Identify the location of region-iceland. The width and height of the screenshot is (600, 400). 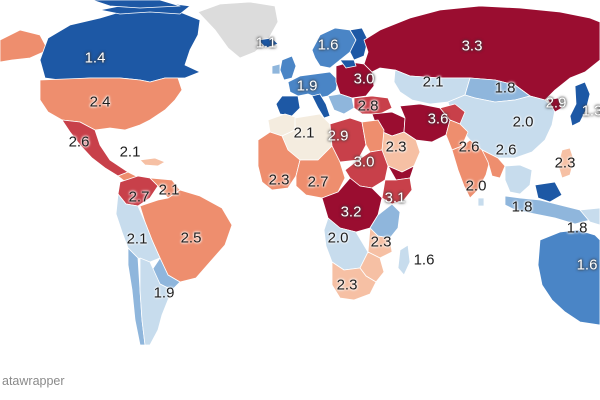
(268, 43).